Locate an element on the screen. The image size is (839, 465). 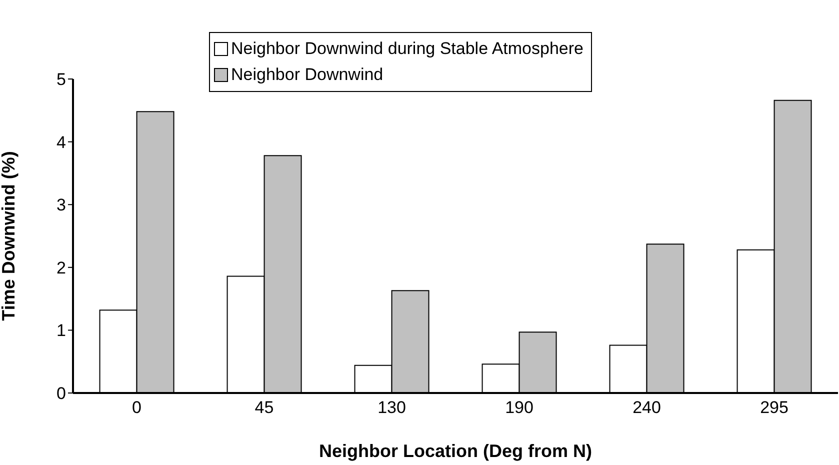
legend-label: Neighbor Downwind during Stable Atmosphere is located at coordinates (407, 49).